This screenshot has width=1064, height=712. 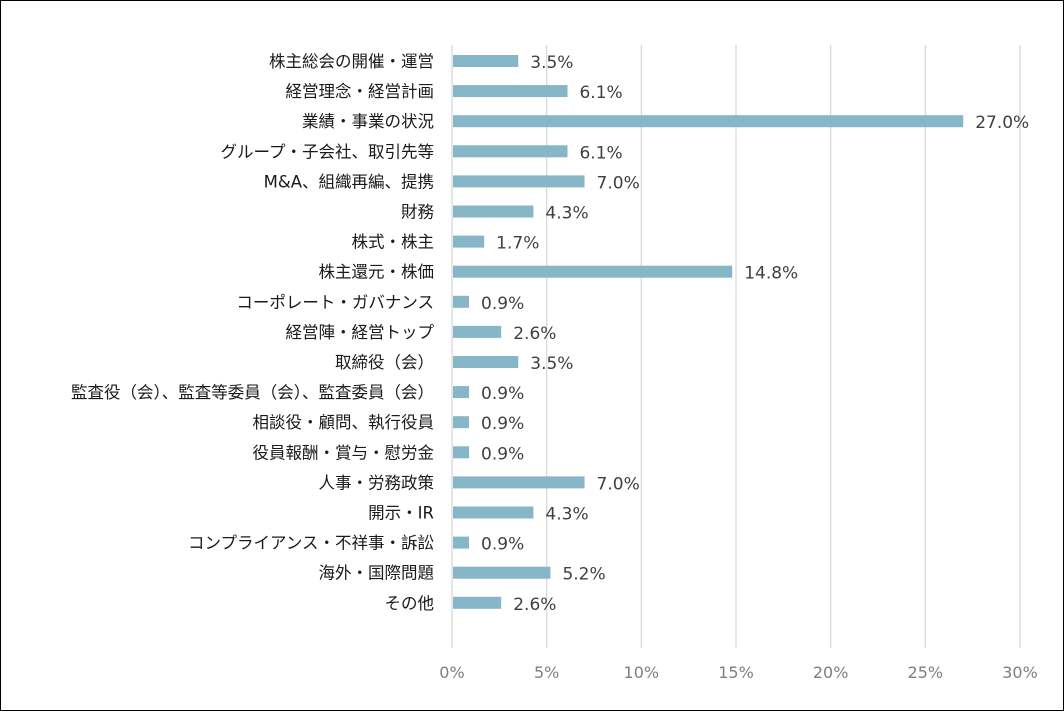 What do you see at coordinates (642, 672) in the screenshot?
I see `x-tick-label: 10%` at bounding box center [642, 672].